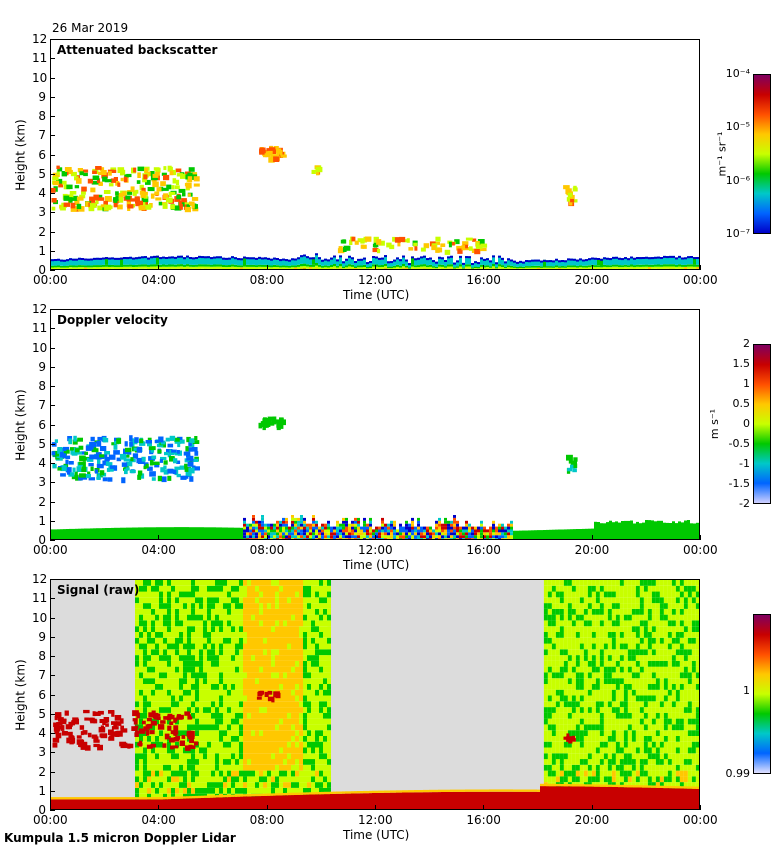 This screenshot has height=850, width=780. What do you see at coordinates (52, 213) in the screenshot?
I see `y-tick-mark` at bounding box center [52, 213].